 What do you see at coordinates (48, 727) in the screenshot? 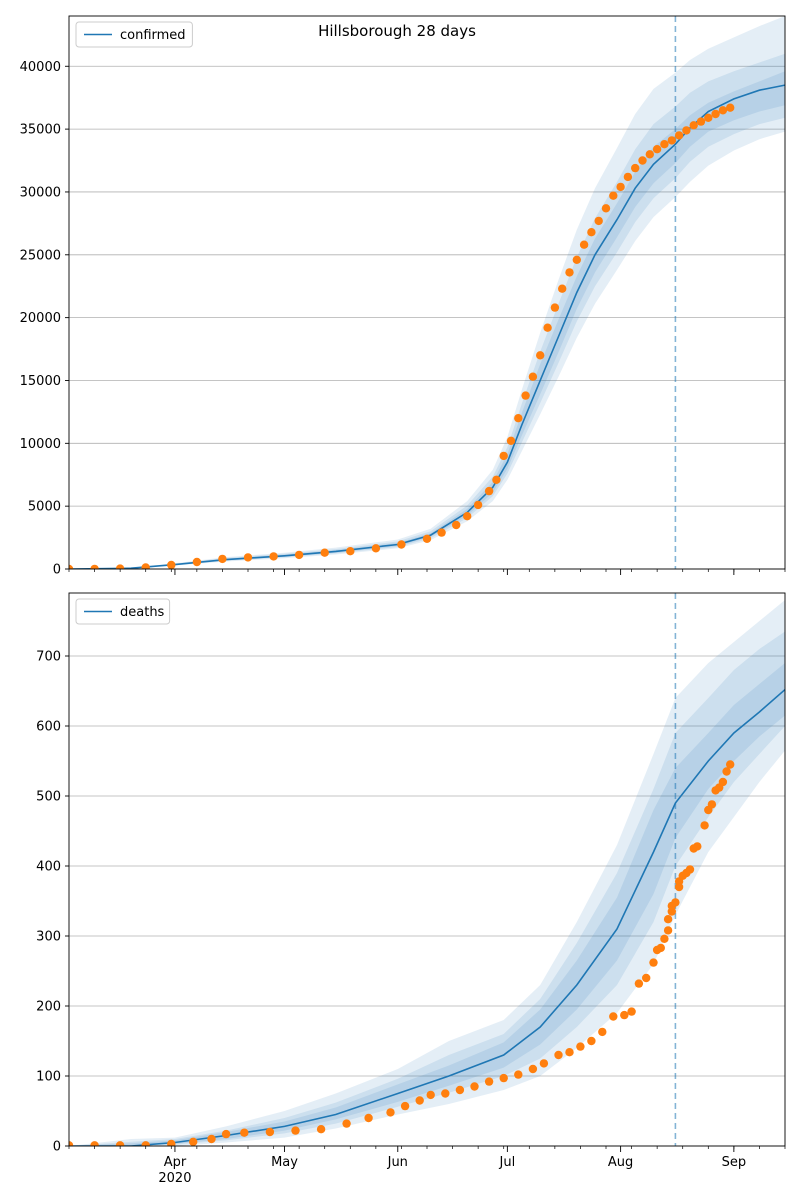
I see `y-tick-label: 600` at bounding box center [48, 727].